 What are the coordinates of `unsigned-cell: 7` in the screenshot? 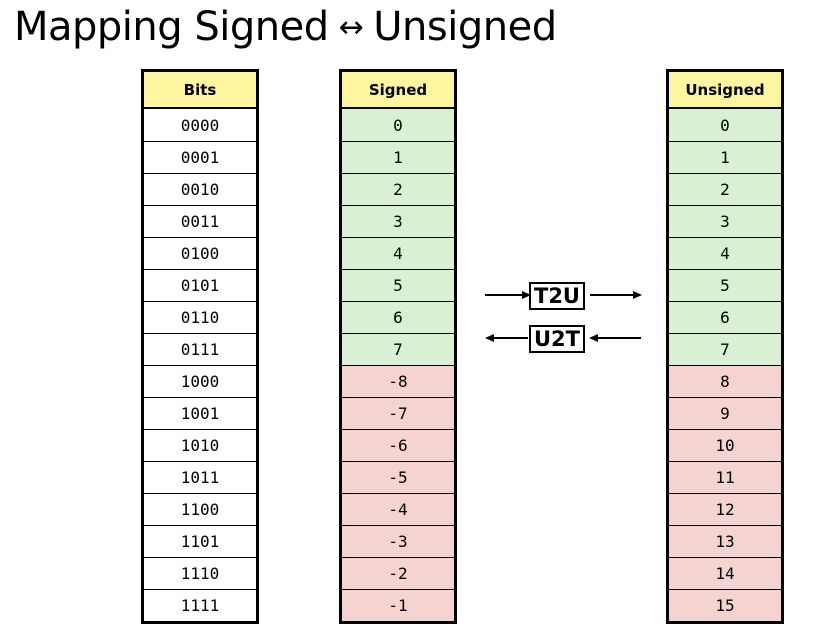 It's located at (725, 349).